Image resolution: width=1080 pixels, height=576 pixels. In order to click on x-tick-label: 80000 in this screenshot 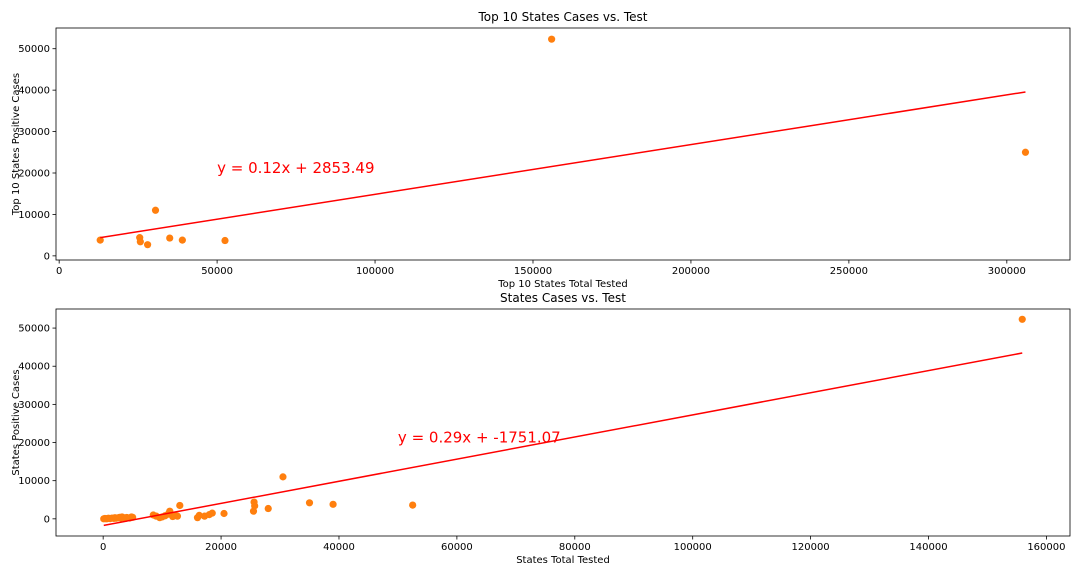, I will do `click(575, 547)`.